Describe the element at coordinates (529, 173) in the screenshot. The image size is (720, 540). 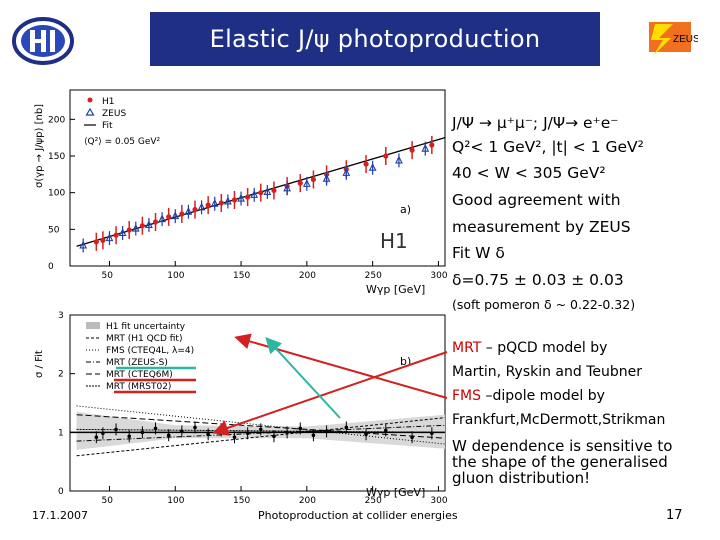
I see `note-w-range: 40 < W < 305 GeV²` at that location.